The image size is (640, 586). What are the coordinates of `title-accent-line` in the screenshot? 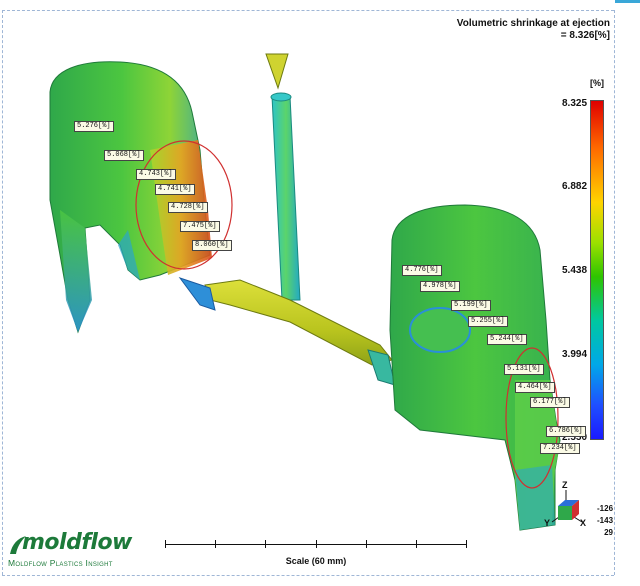 It's located at (627, 1).